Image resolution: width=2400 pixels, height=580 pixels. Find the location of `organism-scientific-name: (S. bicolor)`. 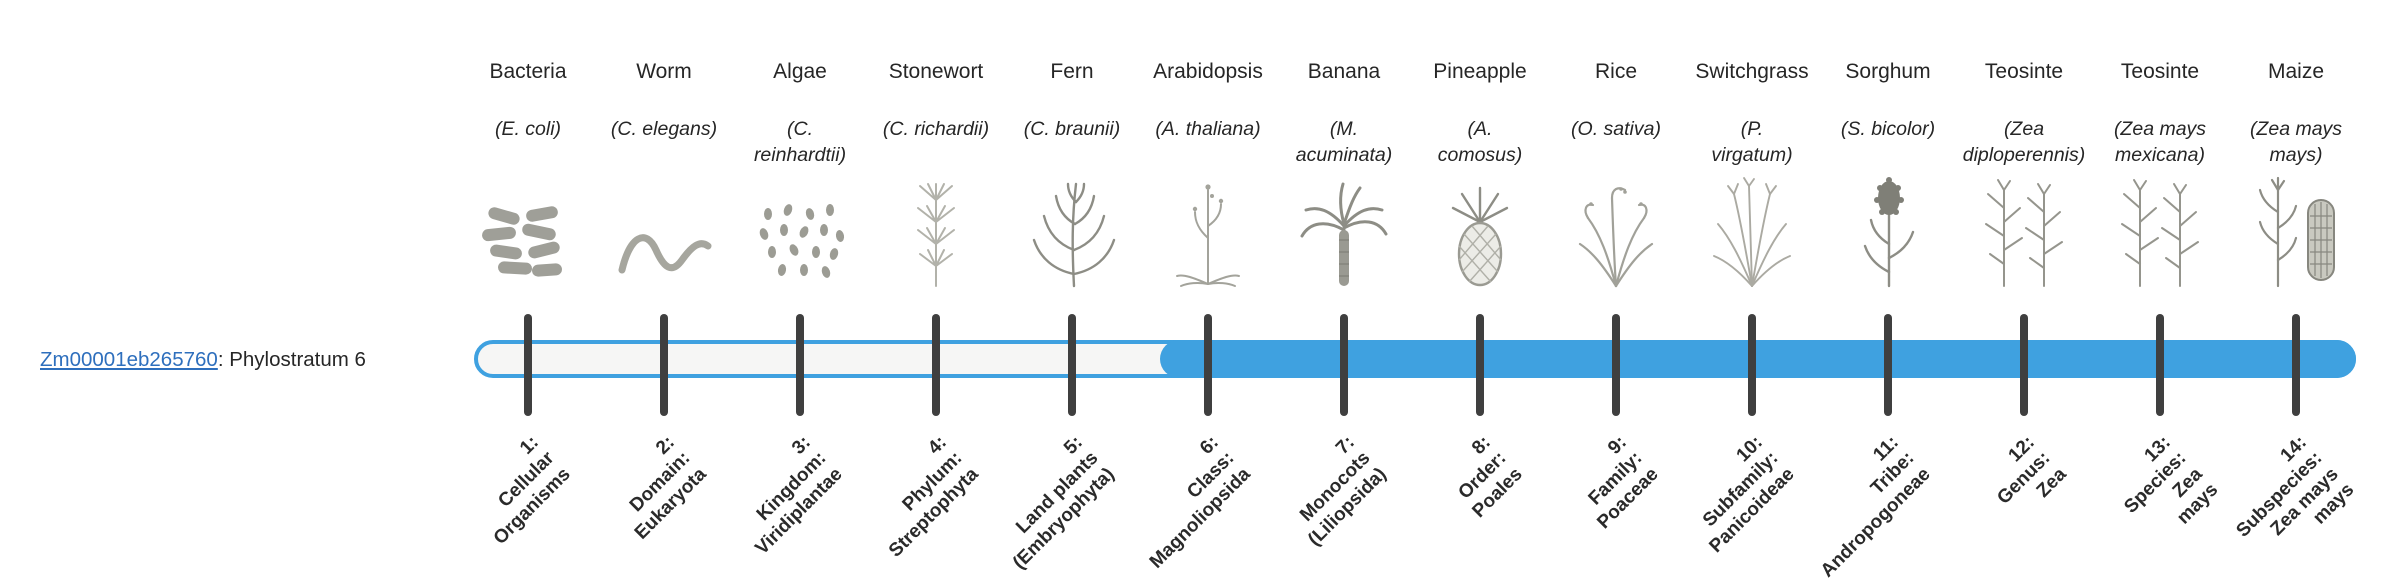

organism-scientific-name: (S. bicolor) is located at coordinates (1888, 129).